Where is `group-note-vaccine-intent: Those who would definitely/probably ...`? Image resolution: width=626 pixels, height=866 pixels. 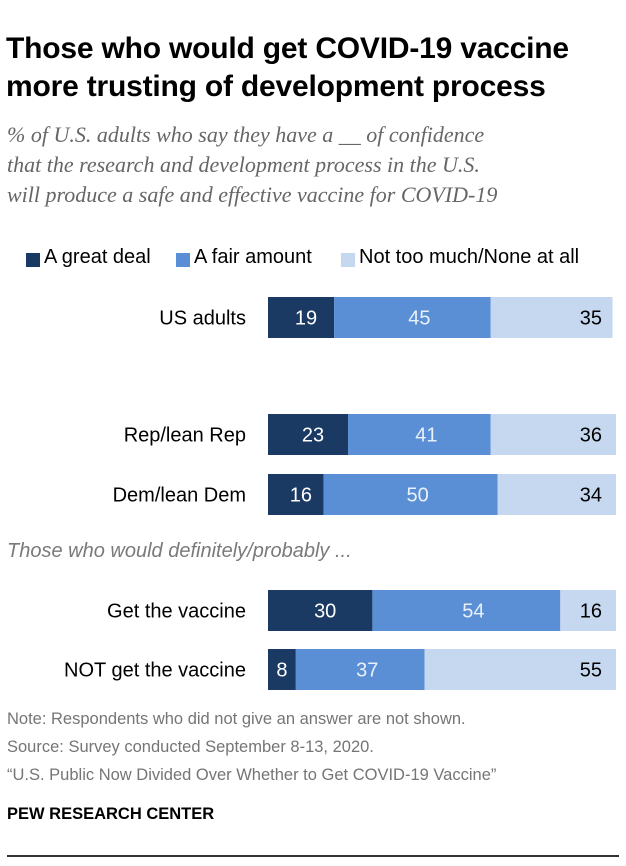
group-note-vaccine-intent: Those who would definitely/probably ... is located at coordinates (179, 551).